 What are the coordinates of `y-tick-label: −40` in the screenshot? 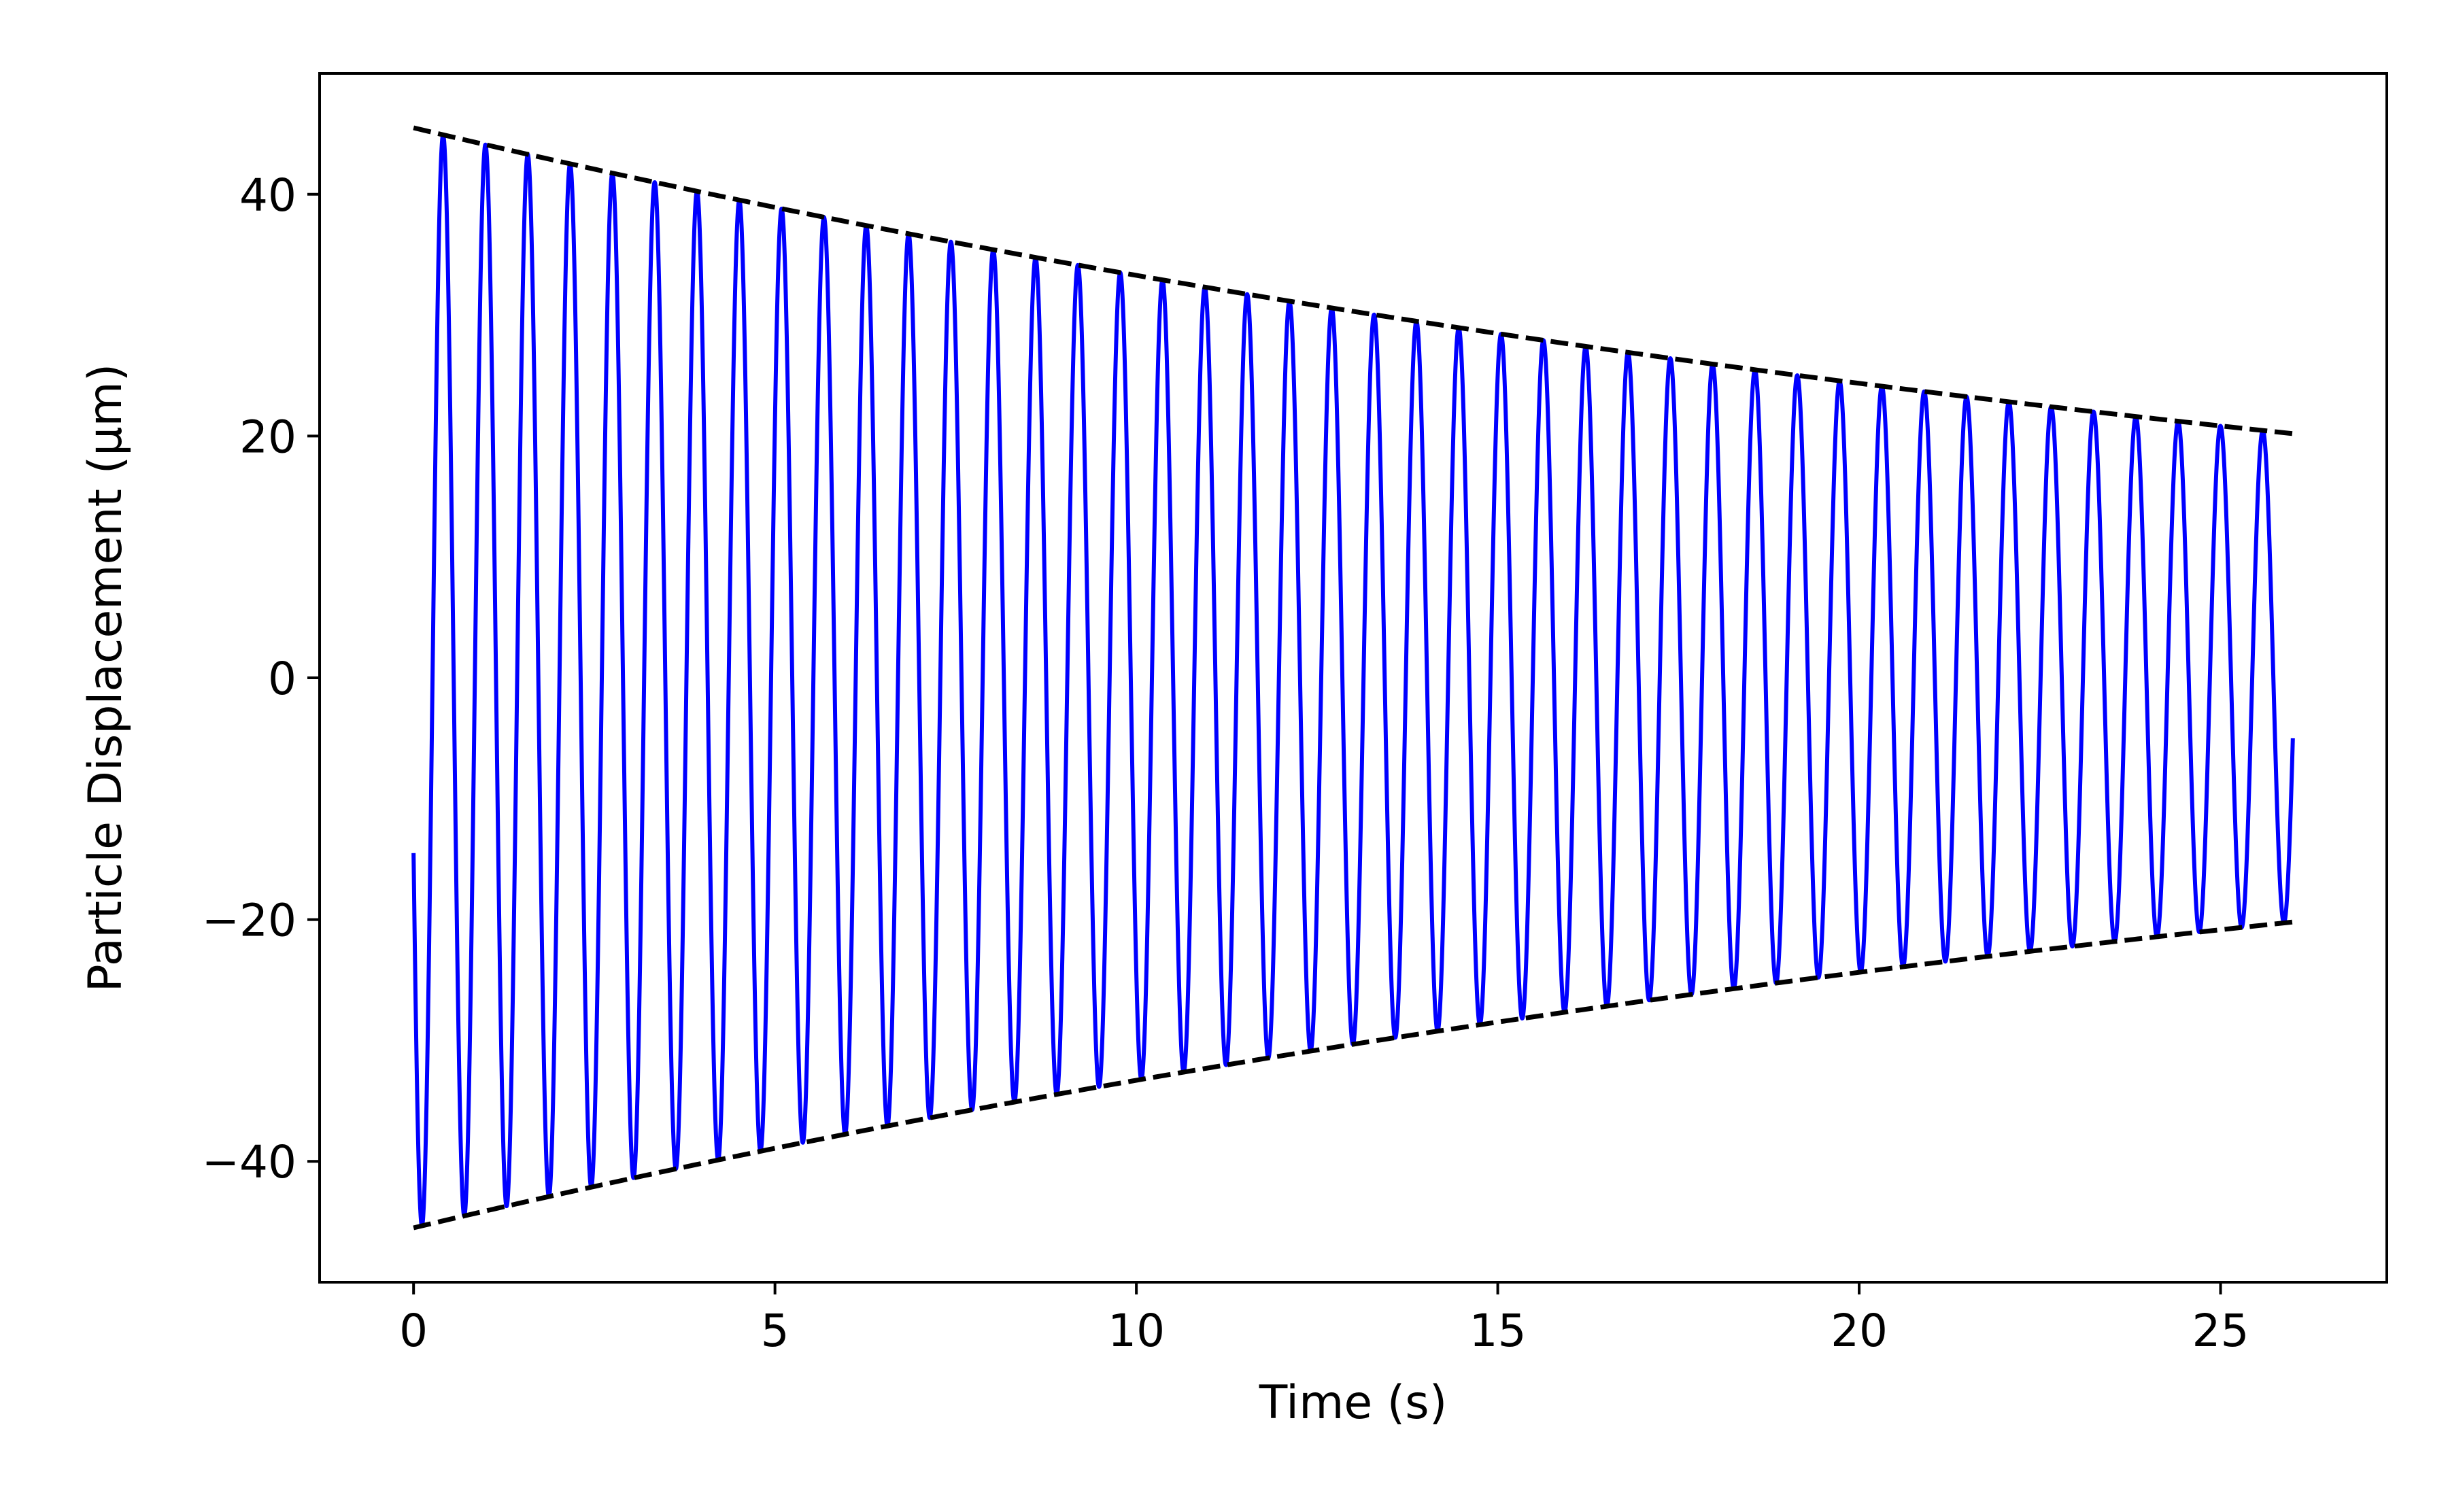 It's located at (249, 1162).